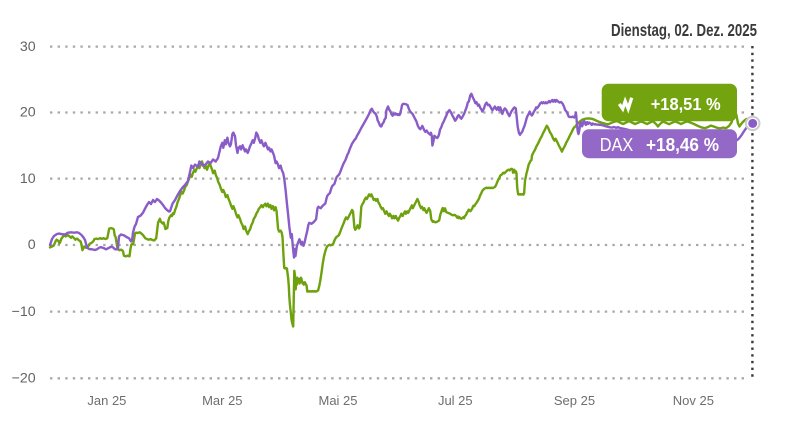 This screenshot has height=439, width=787. What do you see at coordinates (28, 113) in the screenshot?
I see `svg-text: 20` at bounding box center [28, 113].